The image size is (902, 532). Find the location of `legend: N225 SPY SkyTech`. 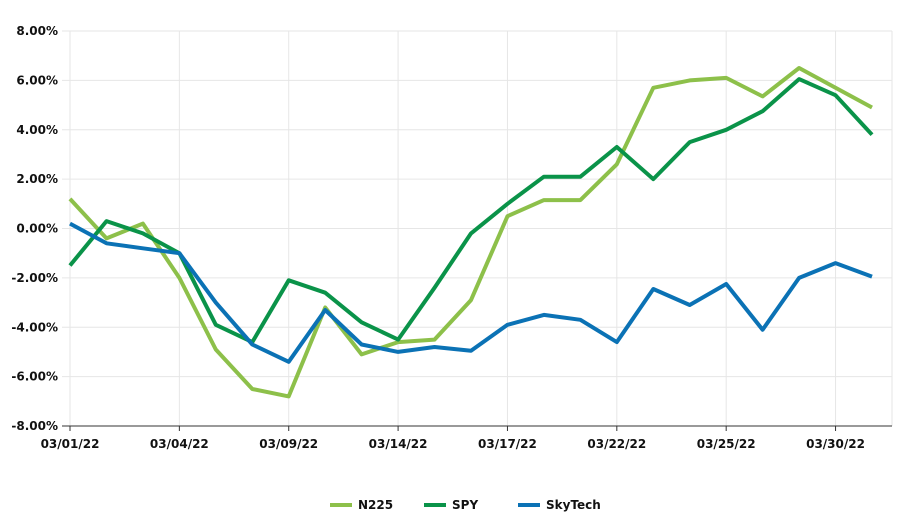

legend: N225 SPY SkyTech is located at coordinates (465, 505).